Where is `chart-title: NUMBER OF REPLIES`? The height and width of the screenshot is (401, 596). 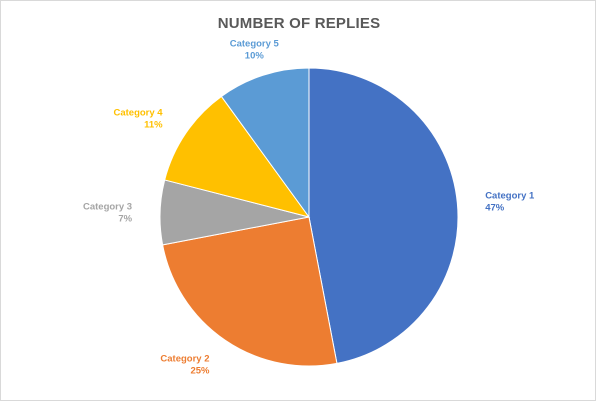
chart-title: NUMBER OF REPLIES is located at coordinates (299, 23).